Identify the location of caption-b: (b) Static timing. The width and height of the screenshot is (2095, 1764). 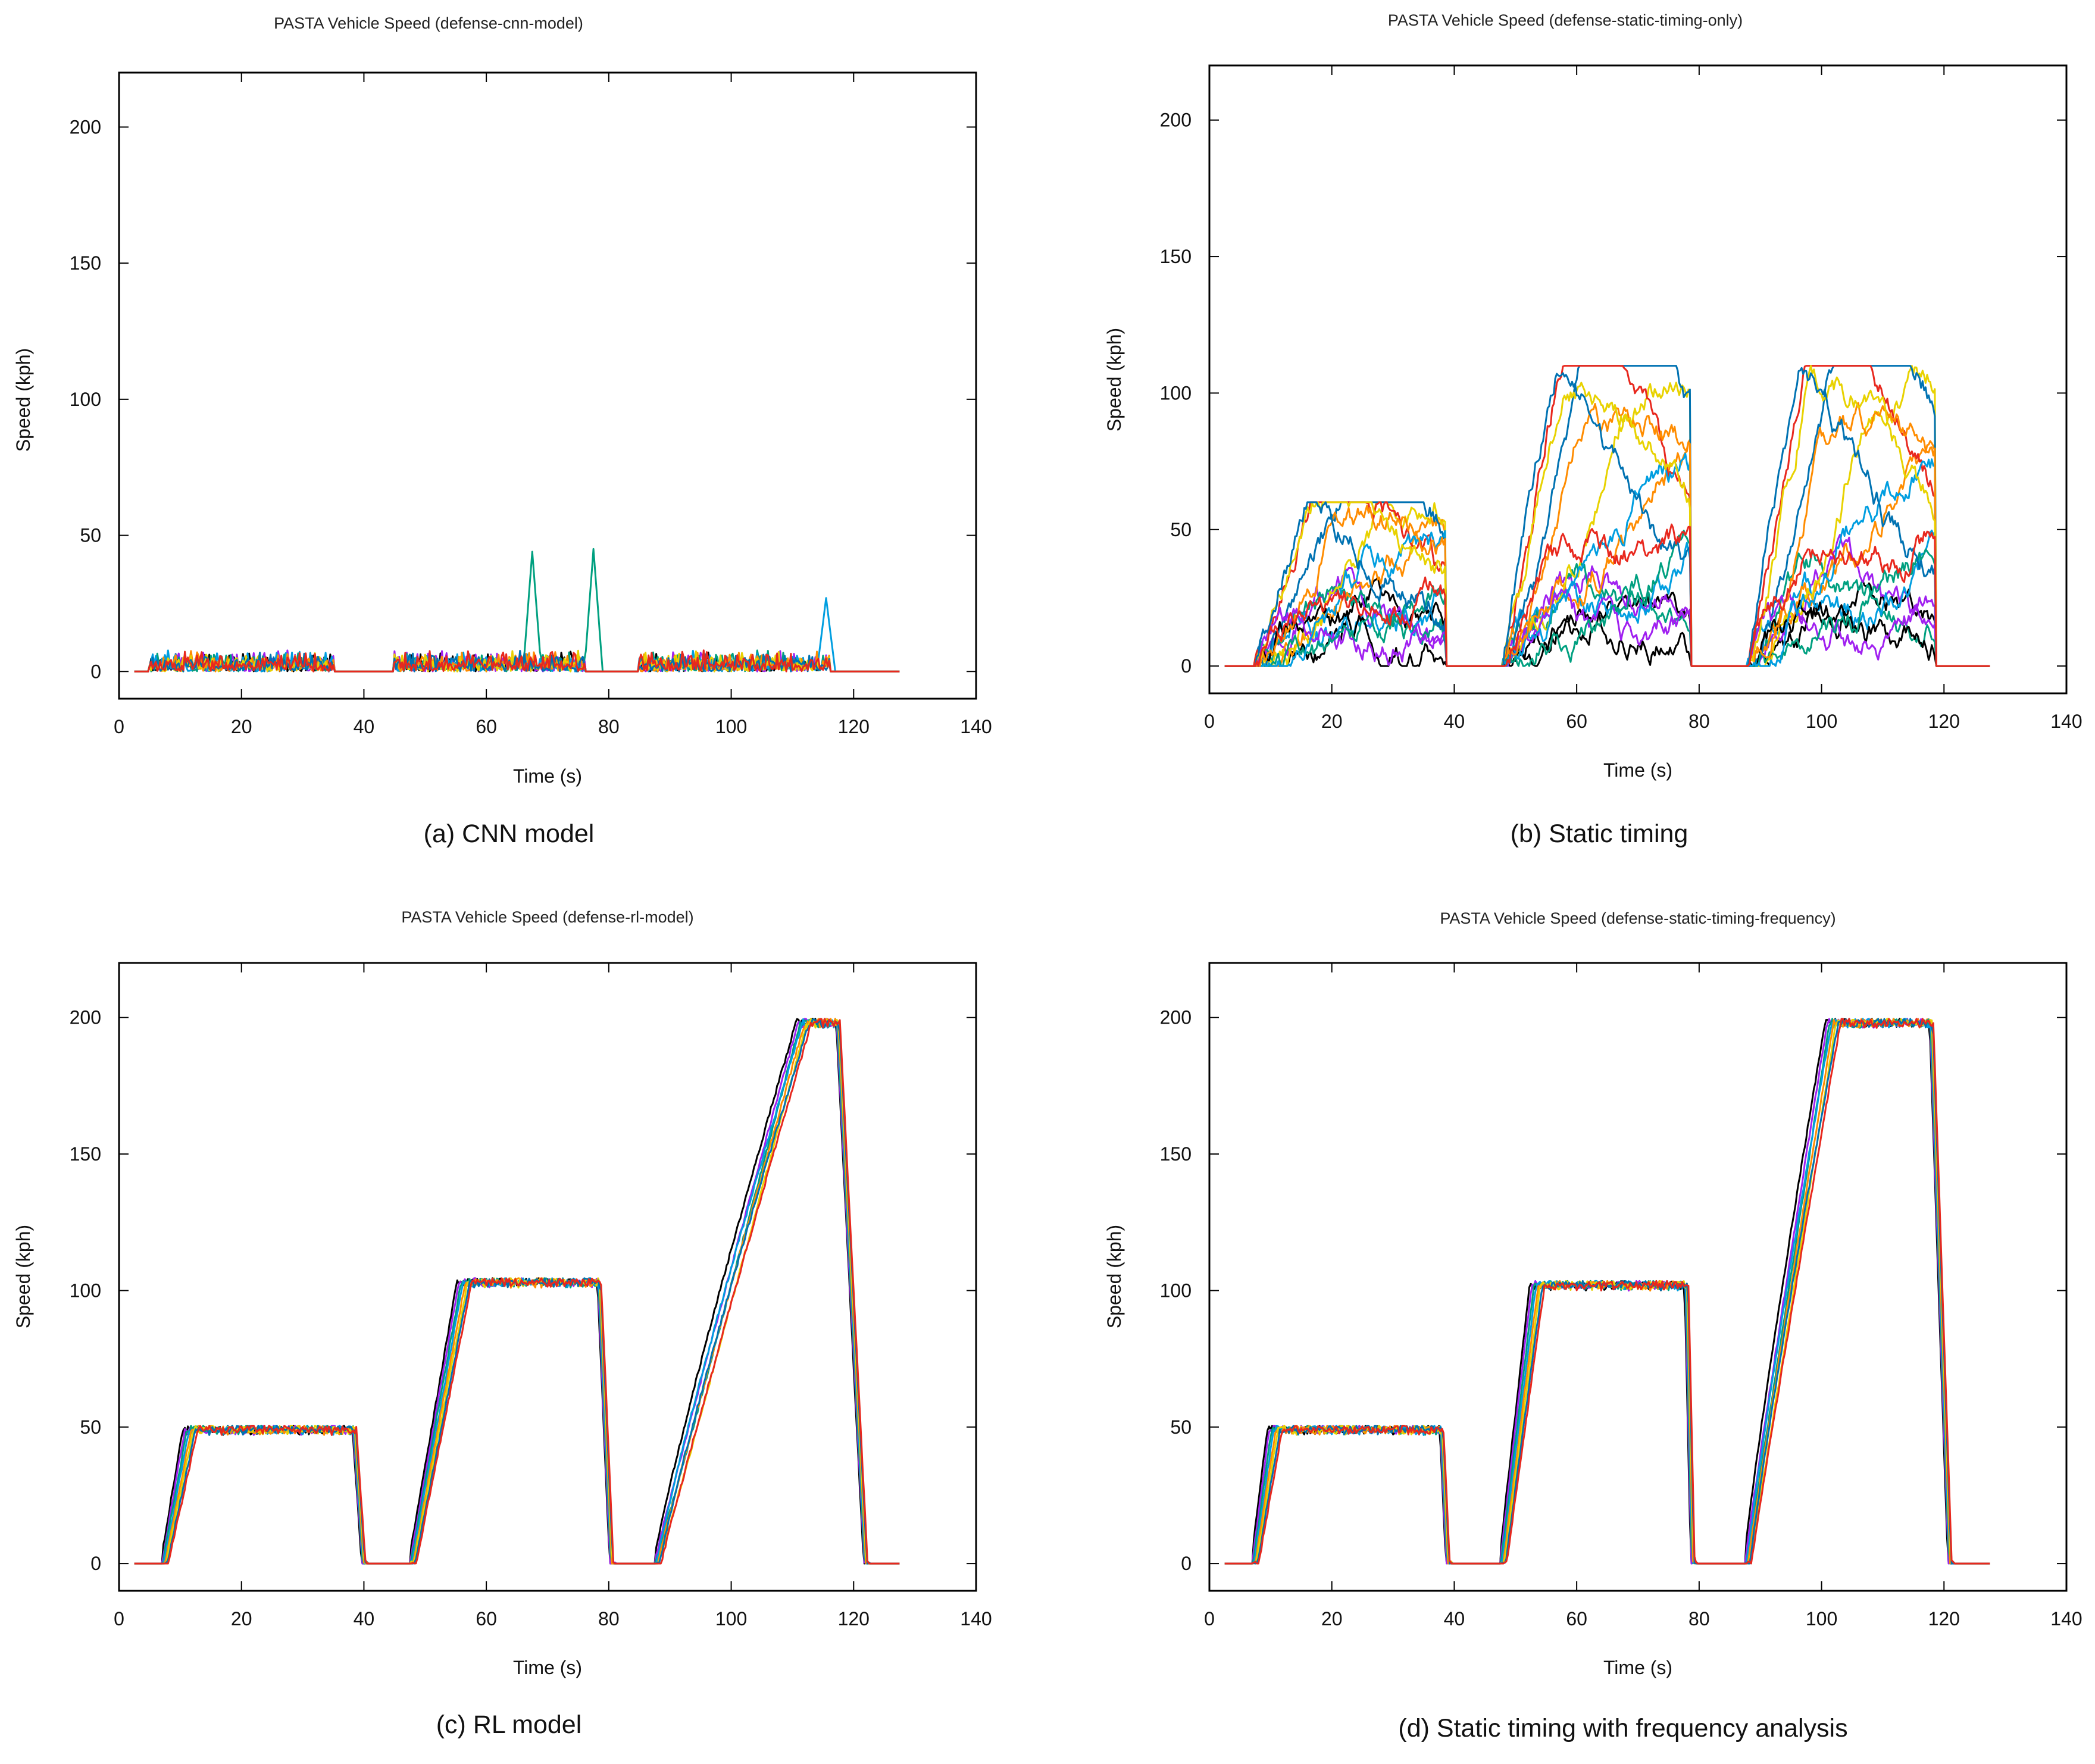
(1600, 834).